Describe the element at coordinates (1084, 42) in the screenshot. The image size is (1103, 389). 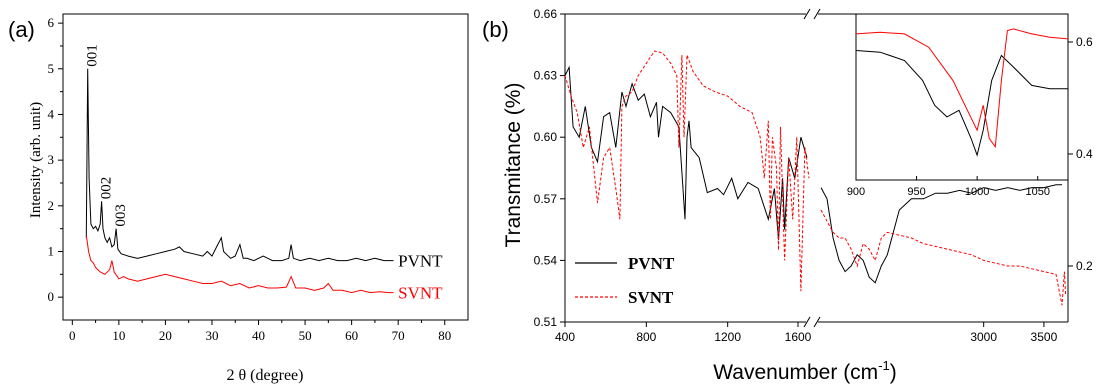
I see `panel-b-ytick-right-label: 0.6` at that location.